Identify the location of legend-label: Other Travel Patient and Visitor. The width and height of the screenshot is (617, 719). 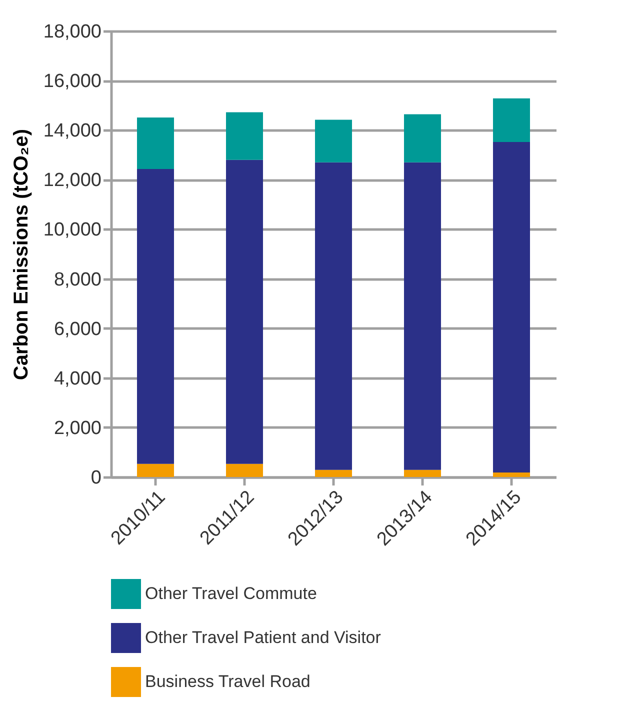
(263, 637).